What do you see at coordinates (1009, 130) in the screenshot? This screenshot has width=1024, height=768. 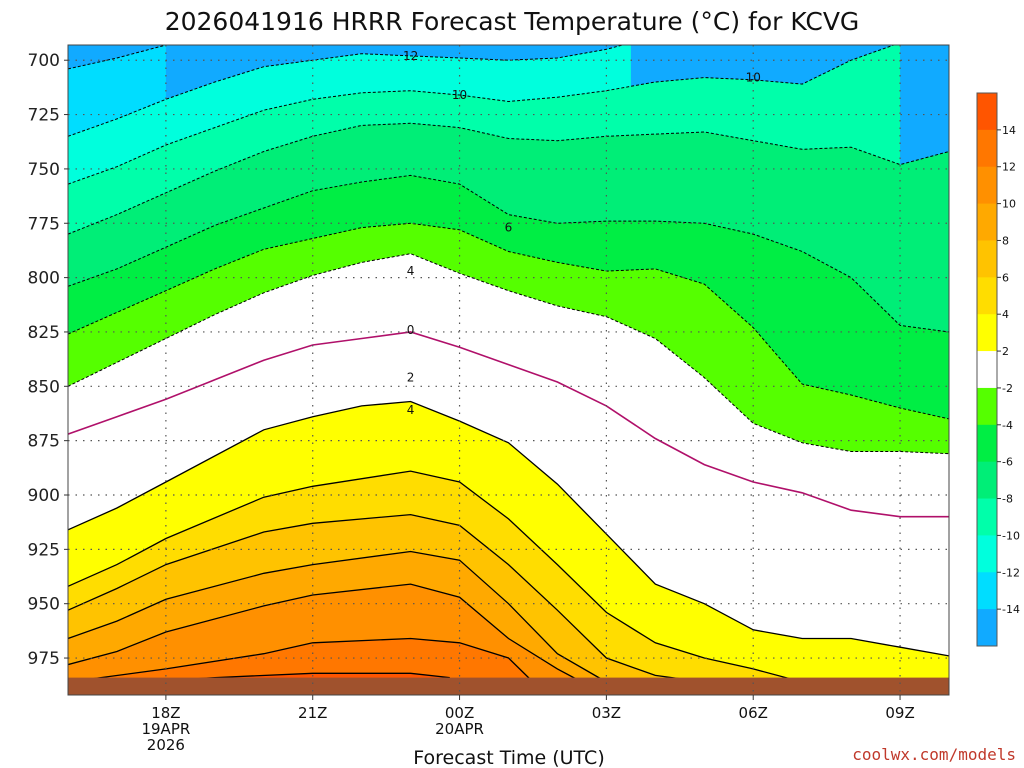 I see `colorbar-label-14: 14` at bounding box center [1009, 130].